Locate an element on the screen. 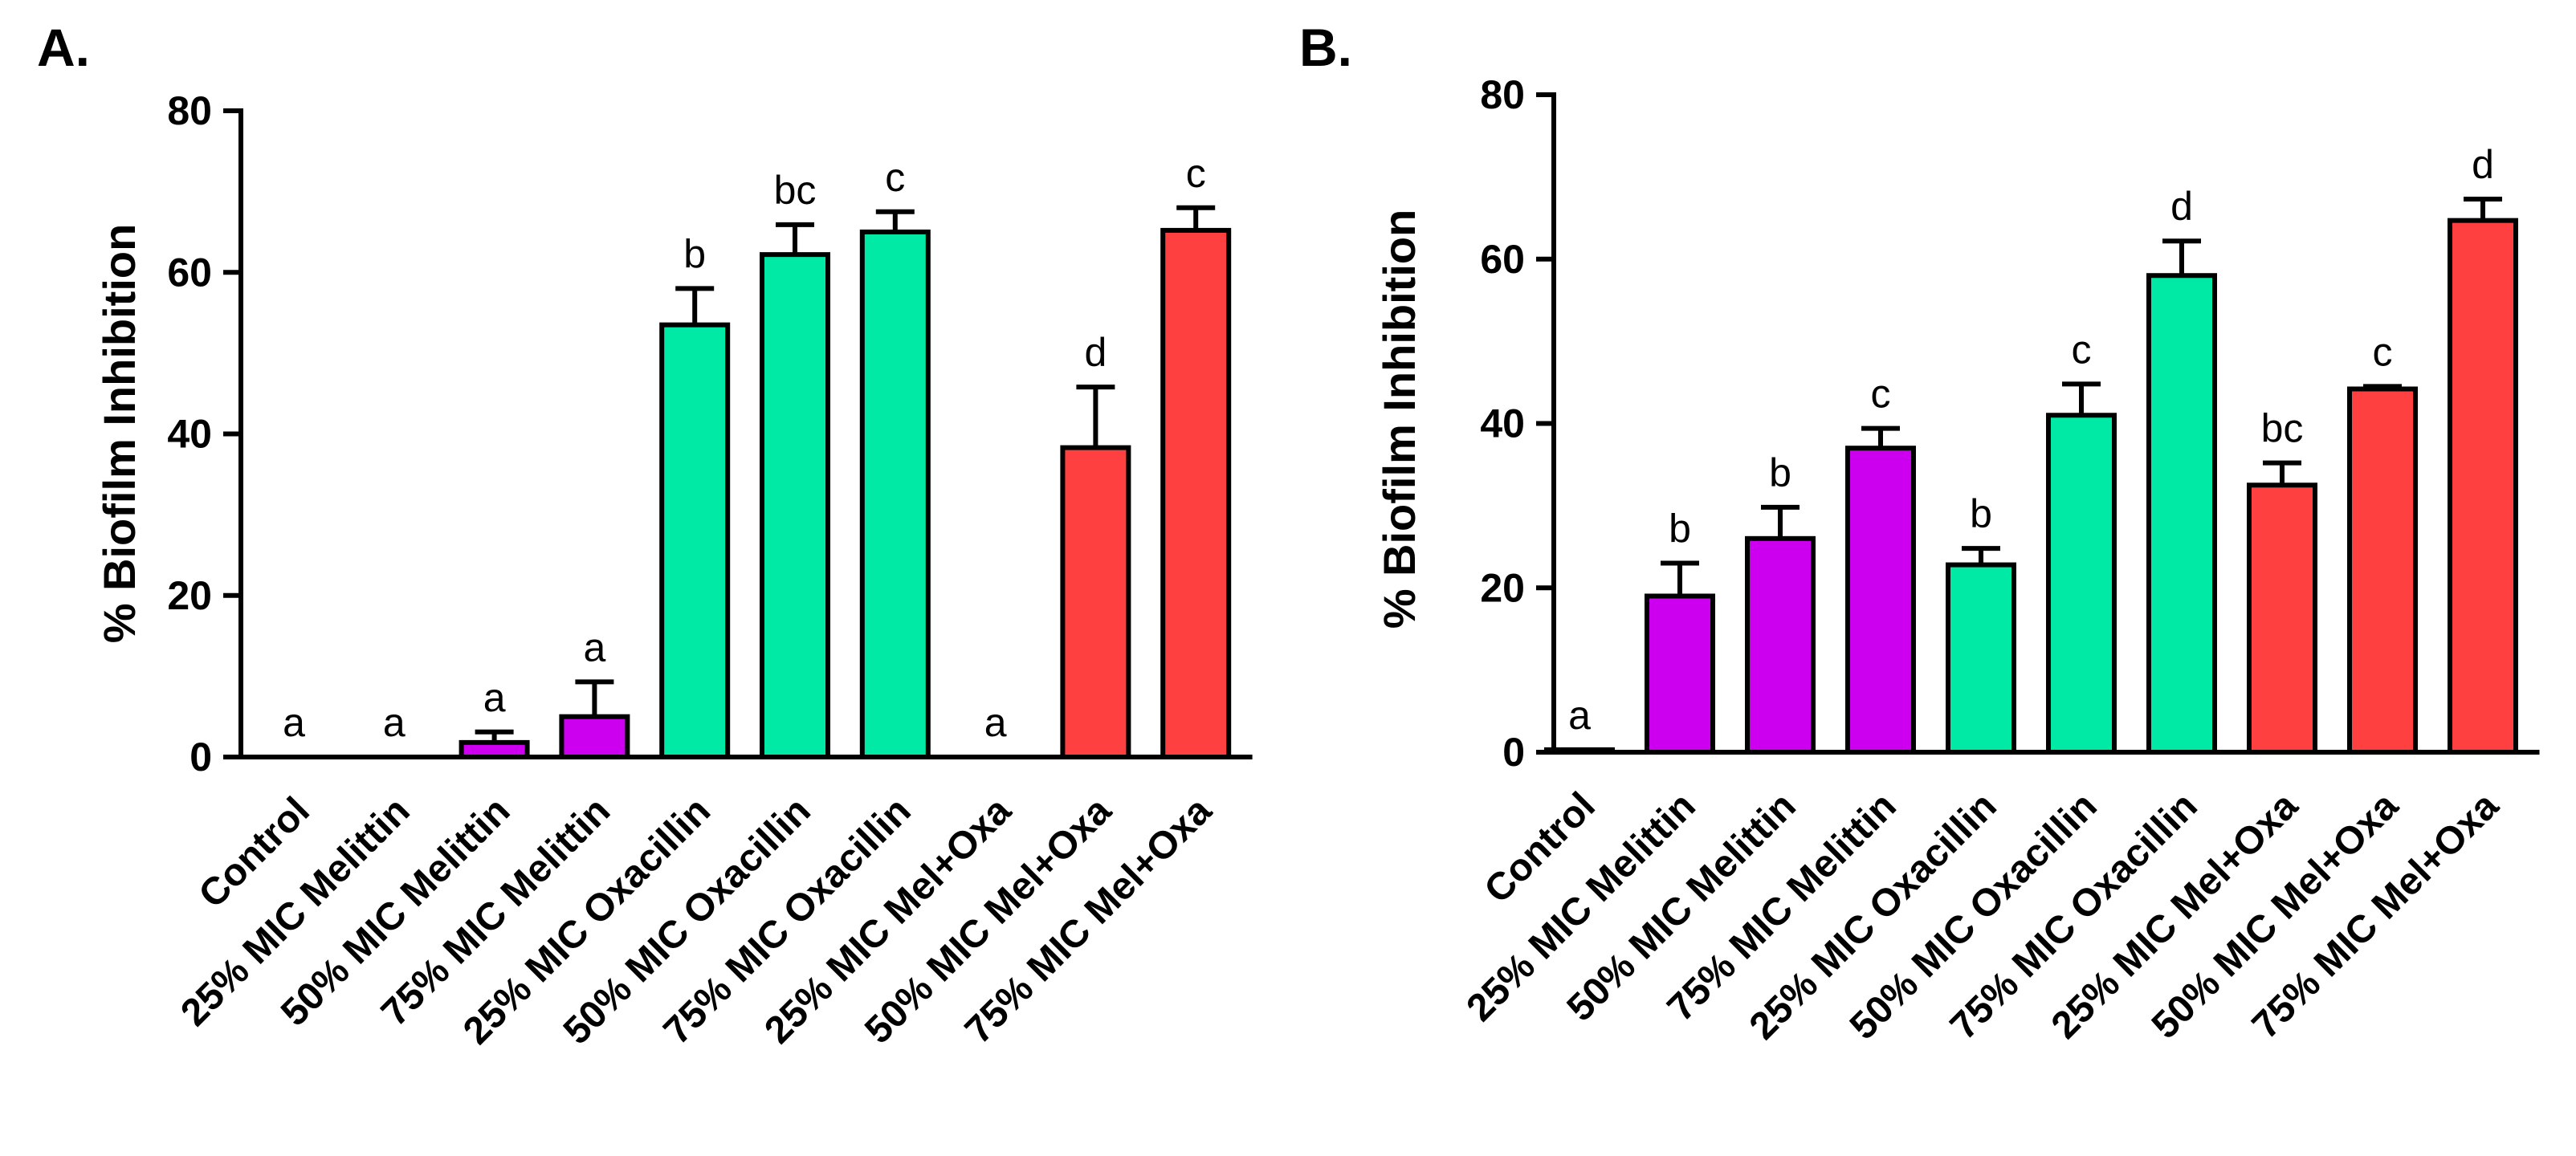  panel-label: A. is located at coordinates (63, 47).